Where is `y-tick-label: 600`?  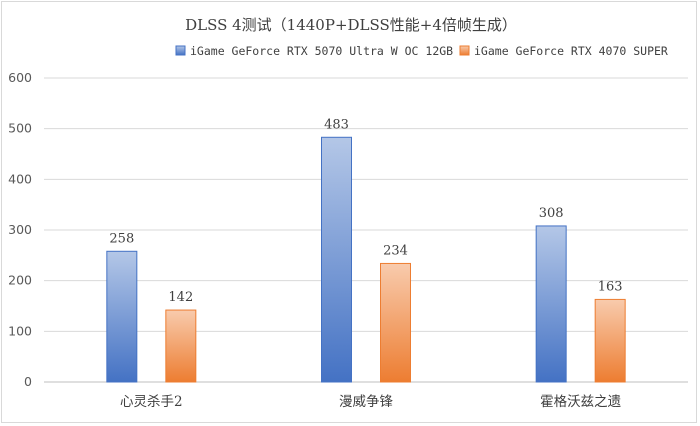 y-tick-label: 600 is located at coordinates (20, 77).